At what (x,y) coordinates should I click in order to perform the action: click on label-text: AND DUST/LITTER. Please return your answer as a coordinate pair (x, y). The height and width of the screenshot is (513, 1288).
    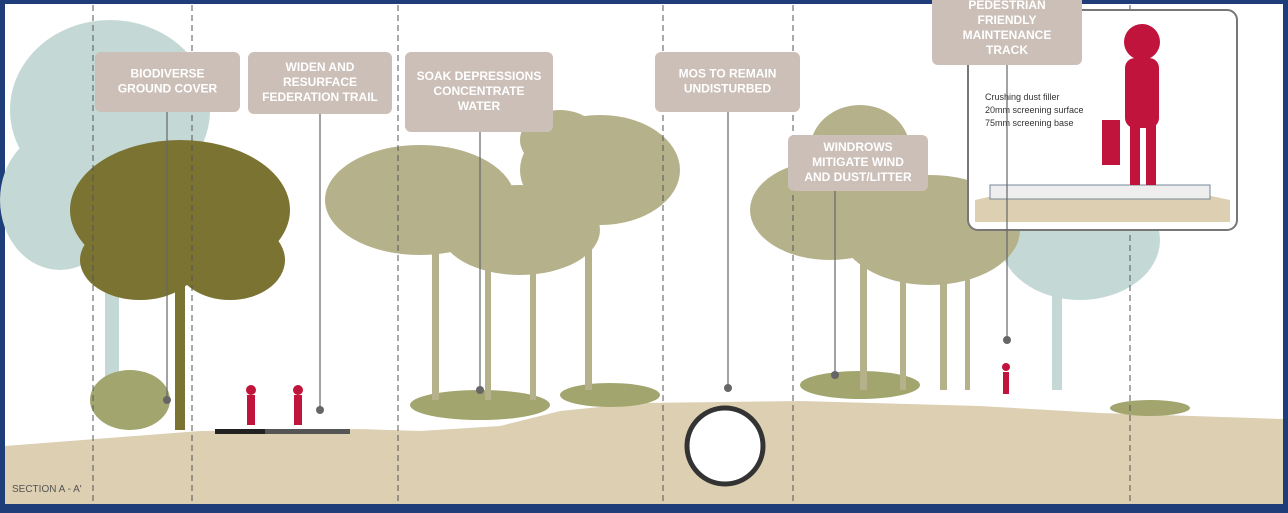
    Looking at the image, I should click on (858, 177).